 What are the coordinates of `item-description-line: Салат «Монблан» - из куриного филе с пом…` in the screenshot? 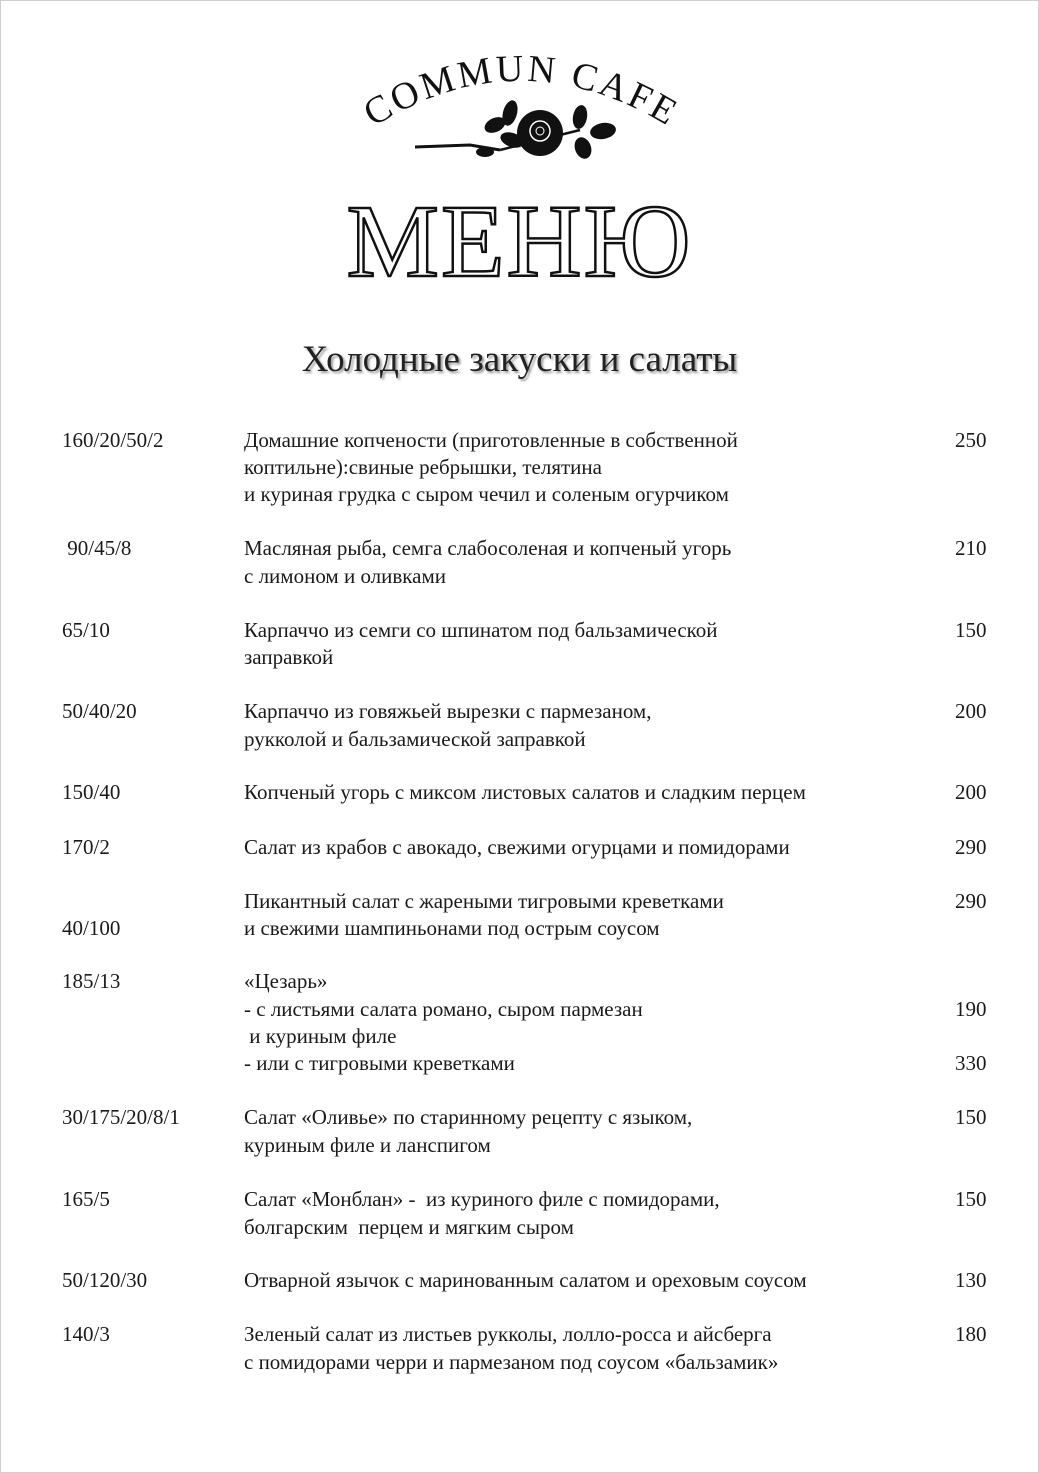 It's located at (482, 1199).